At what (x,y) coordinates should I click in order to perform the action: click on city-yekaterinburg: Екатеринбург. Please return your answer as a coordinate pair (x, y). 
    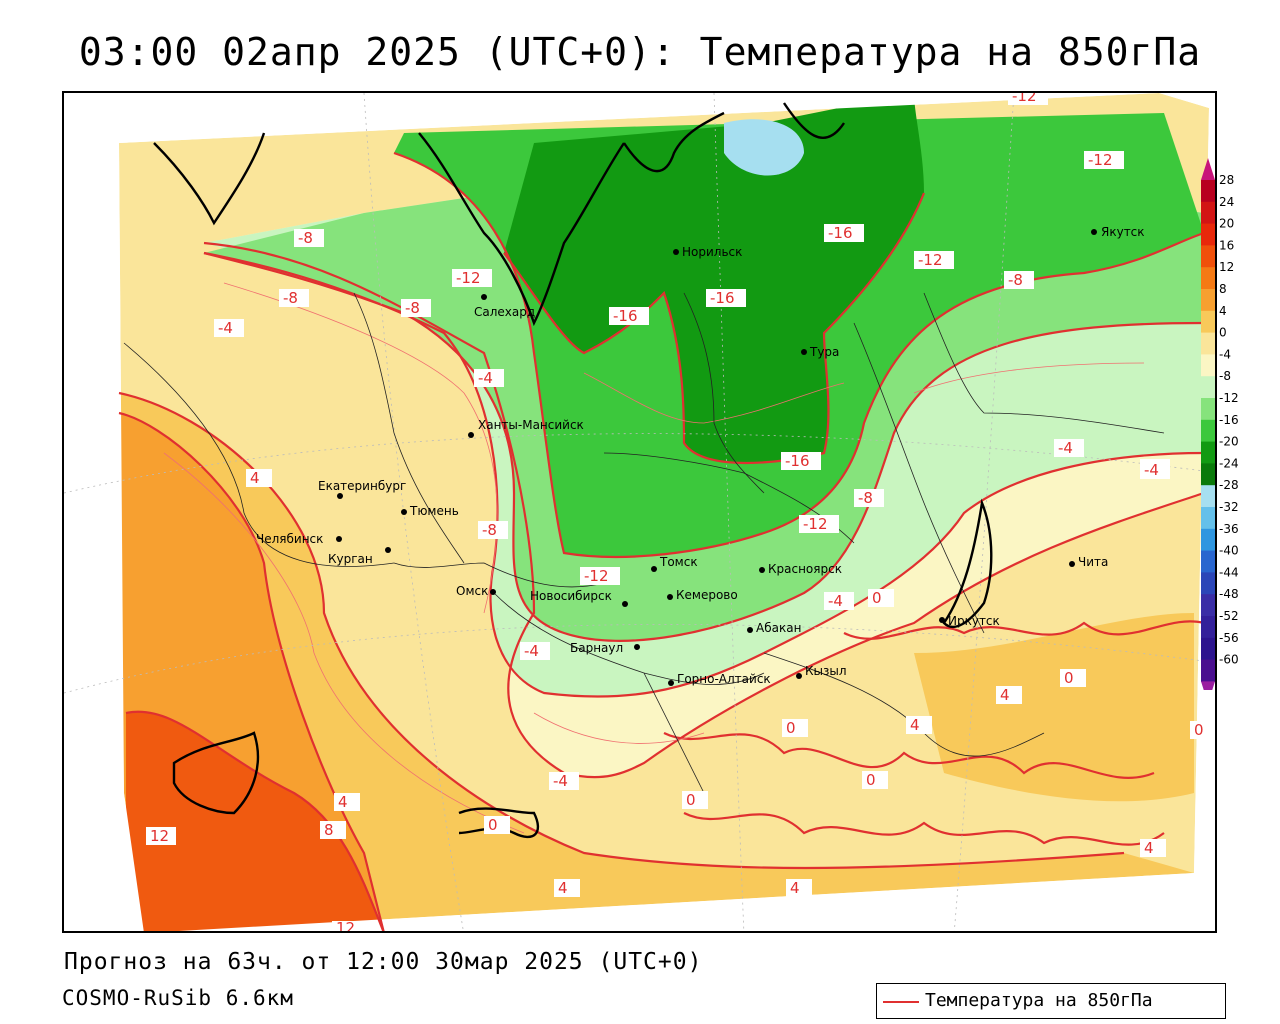
    Looking at the image, I should click on (362, 489).